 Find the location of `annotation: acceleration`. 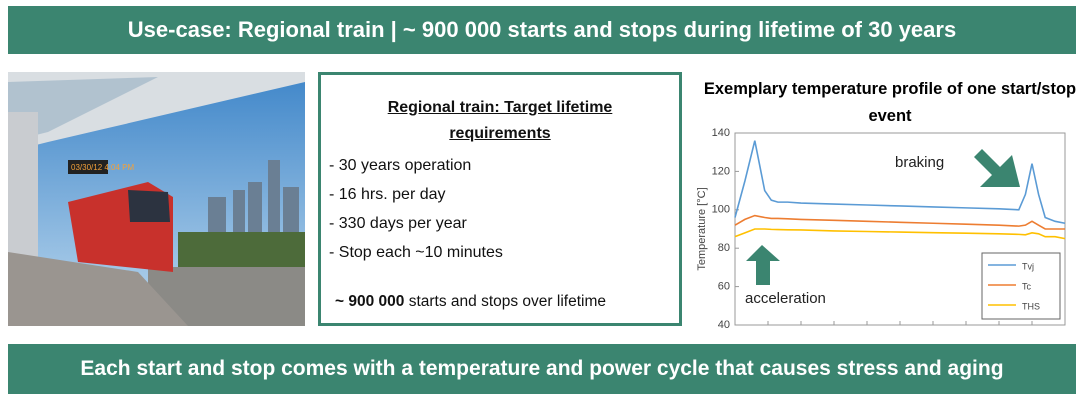

annotation: acceleration is located at coordinates (785, 298).